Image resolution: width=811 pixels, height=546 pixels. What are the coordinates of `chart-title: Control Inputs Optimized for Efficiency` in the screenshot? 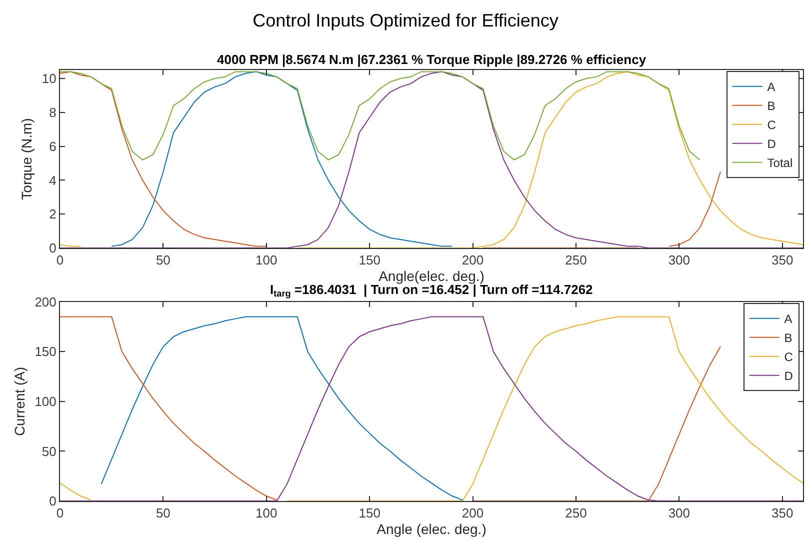 It's located at (405, 20).